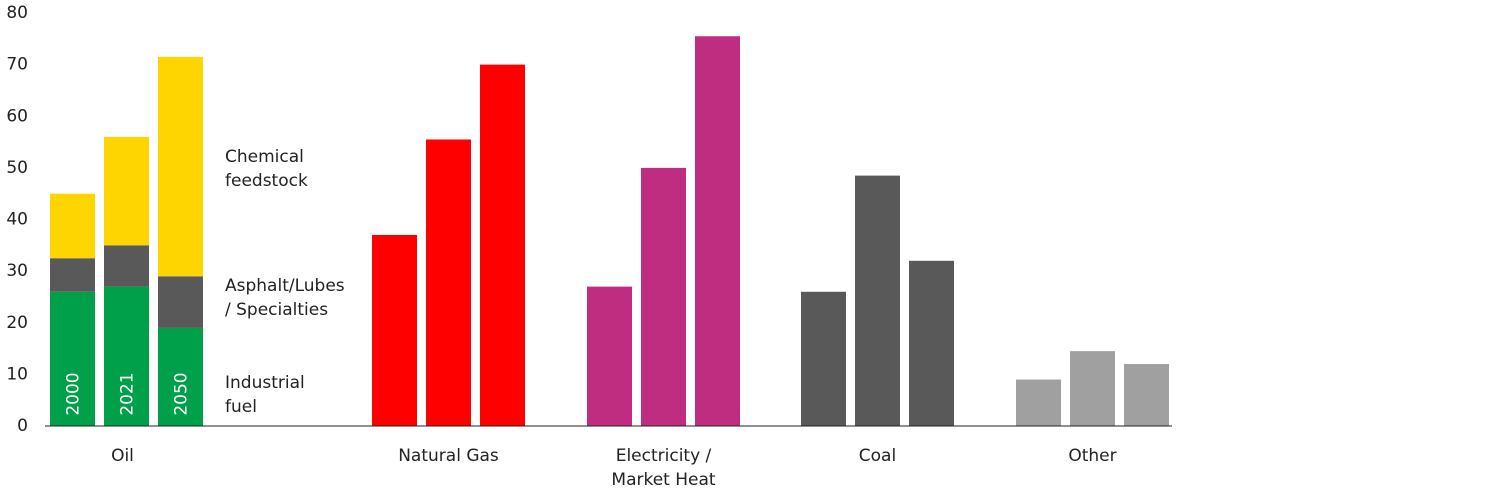  Describe the element at coordinates (265, 395) in the screenshot. I see `legend-label: Industrial fuel` at that location.